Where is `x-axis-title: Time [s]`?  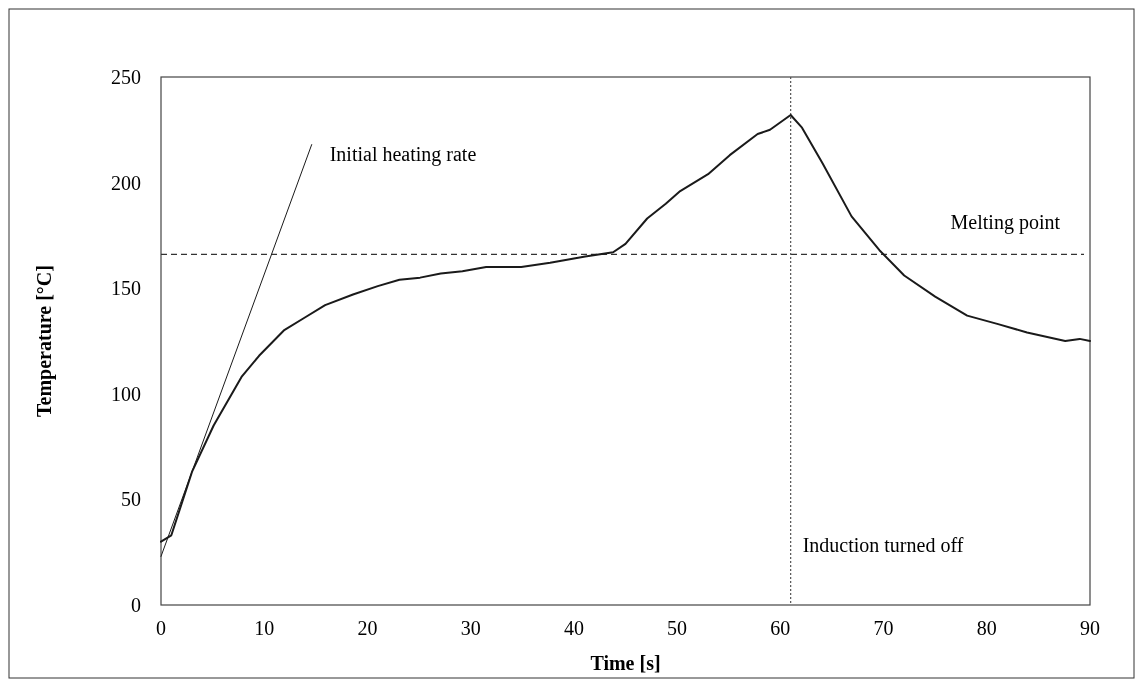 x-axis-title: Time [s] is located at coordinates (625, 663).